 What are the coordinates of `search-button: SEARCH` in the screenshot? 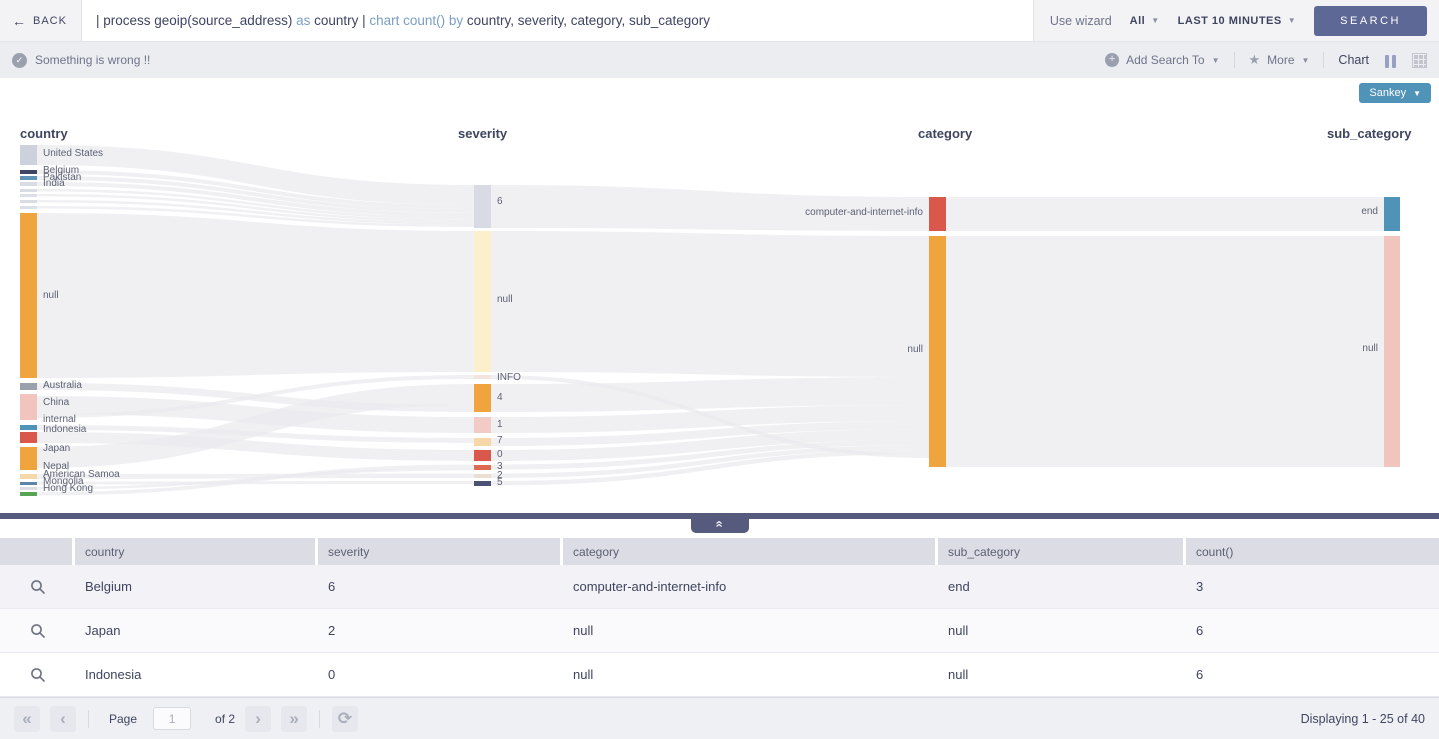 It's located at (1370, 20).